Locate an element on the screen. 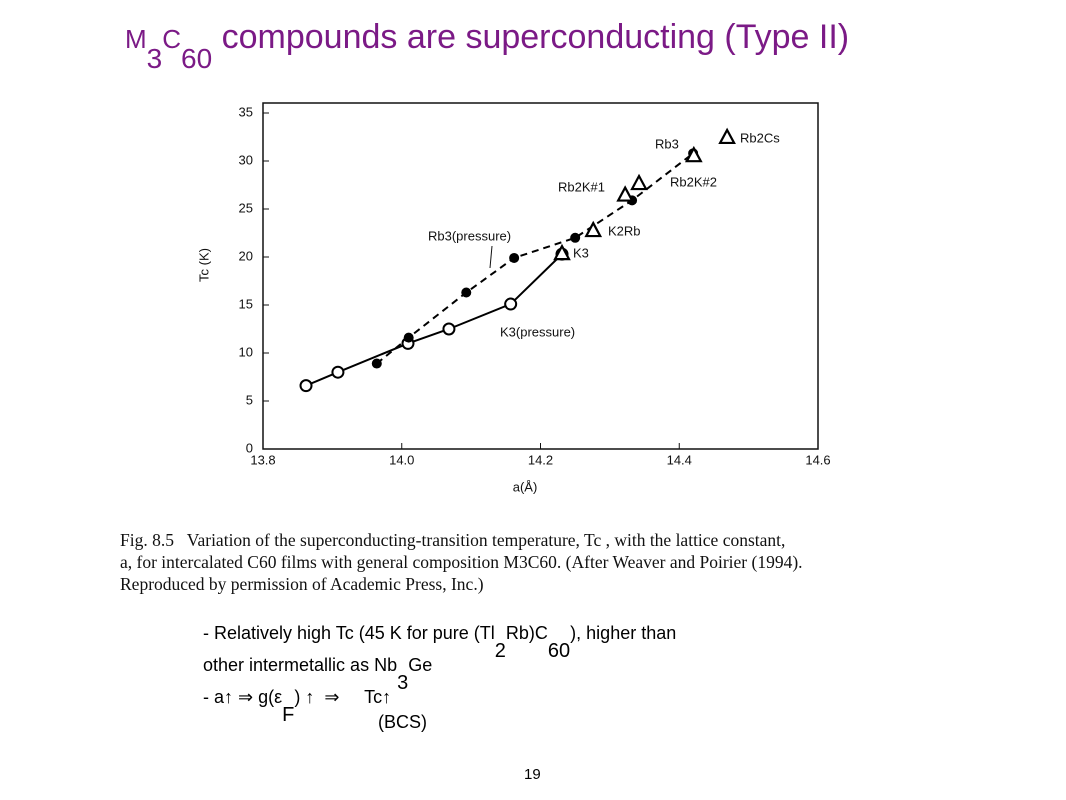  y-tick-label: 30 is located at coordinates (246, 159).